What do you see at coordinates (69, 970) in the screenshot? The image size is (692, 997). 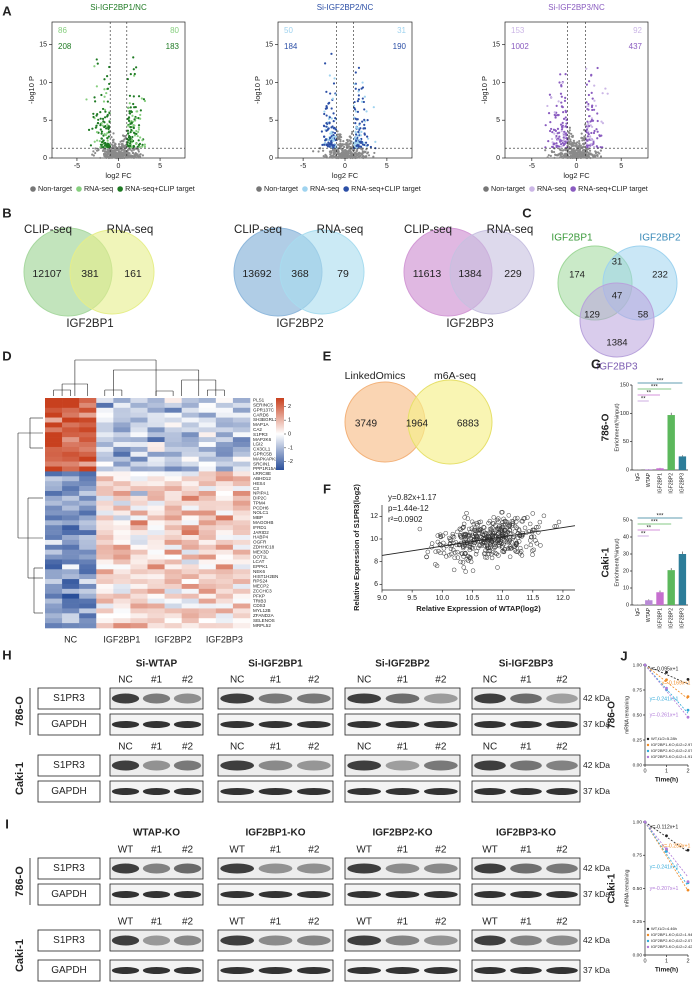 I see `protein-label: GAPDH` at bounding box center [69, 970].